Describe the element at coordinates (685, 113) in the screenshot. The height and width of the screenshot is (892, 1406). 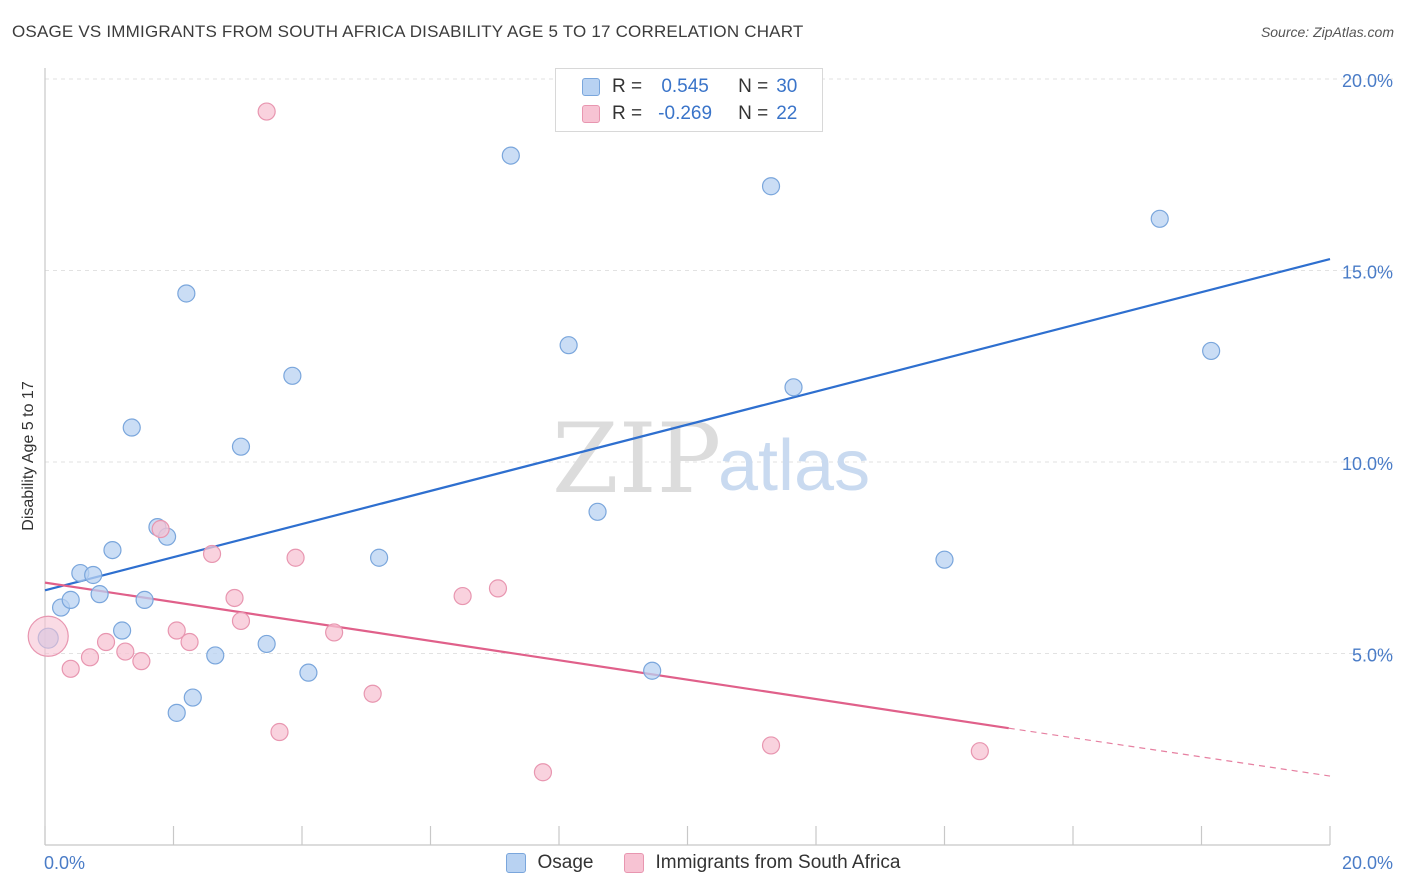
I see `r-value: -0.269` at that location.